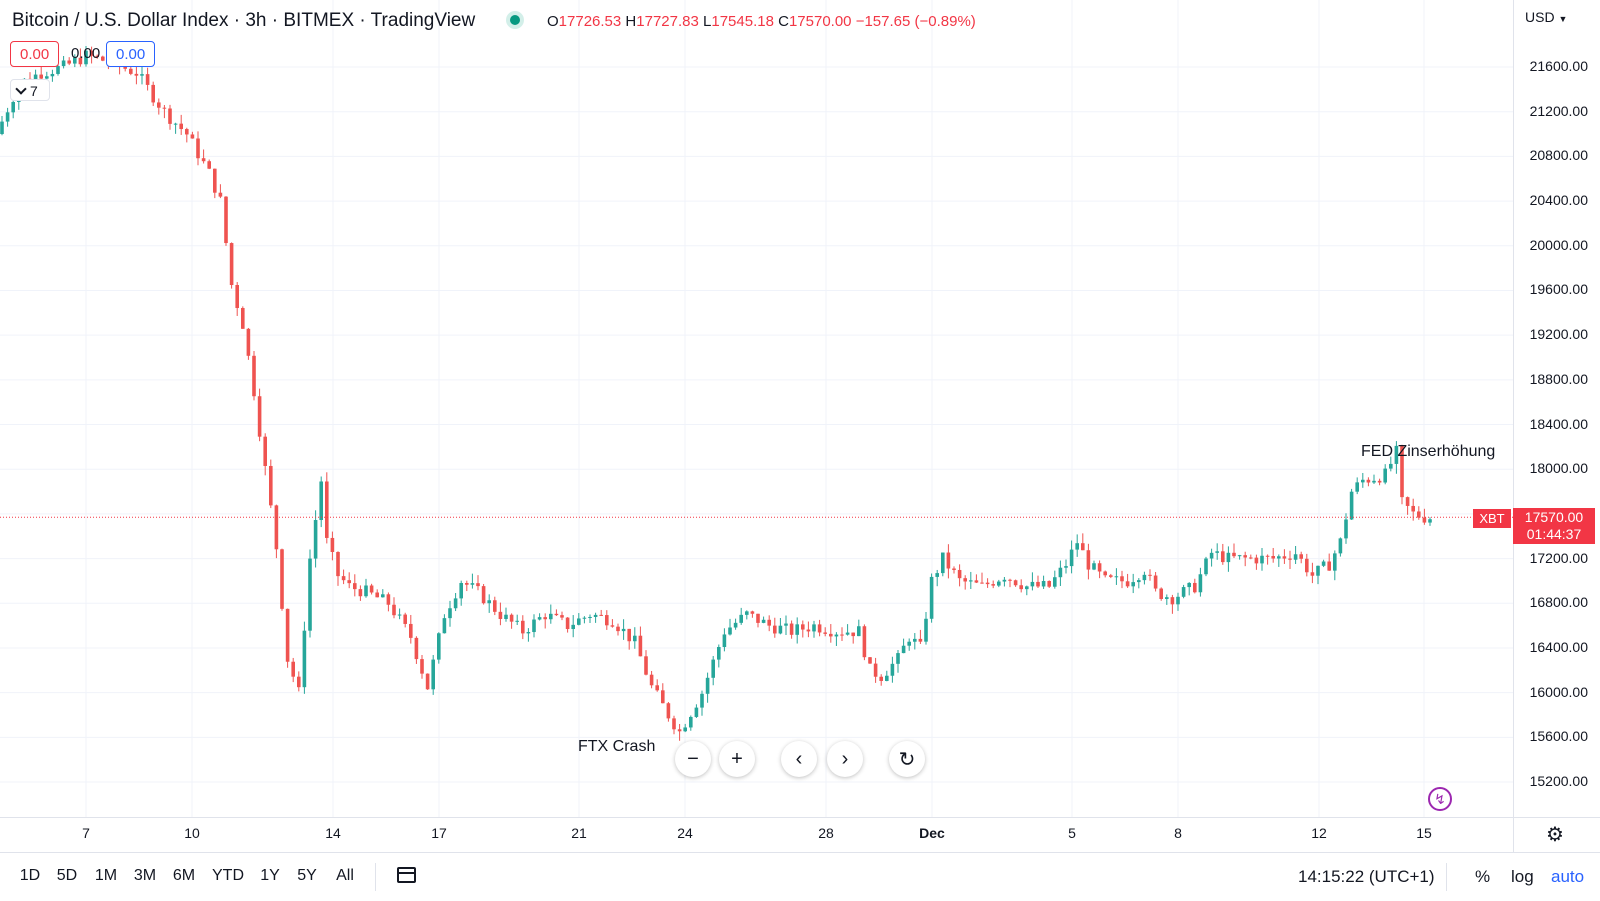 This screenshot has height=901, width=1600. What do you see at coordinates (184, 875) in the screenshot?
I see `range-button-6m: 6M` at bounding box center [184, 875].